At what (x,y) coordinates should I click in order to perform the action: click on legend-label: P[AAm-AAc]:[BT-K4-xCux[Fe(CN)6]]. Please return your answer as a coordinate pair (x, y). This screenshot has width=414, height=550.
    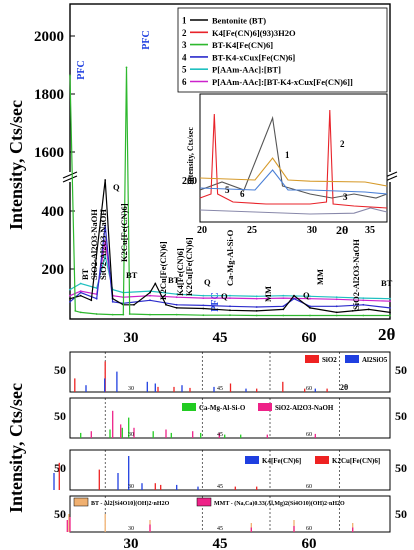
    Looking at the image, I should click on (282, 82).